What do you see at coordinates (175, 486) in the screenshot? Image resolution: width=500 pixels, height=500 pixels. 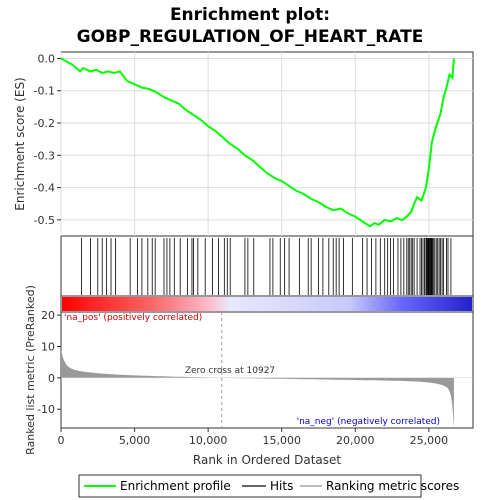 I see `legend-enrichment-label: Enrichment profile` at bounding box center [175, 486].